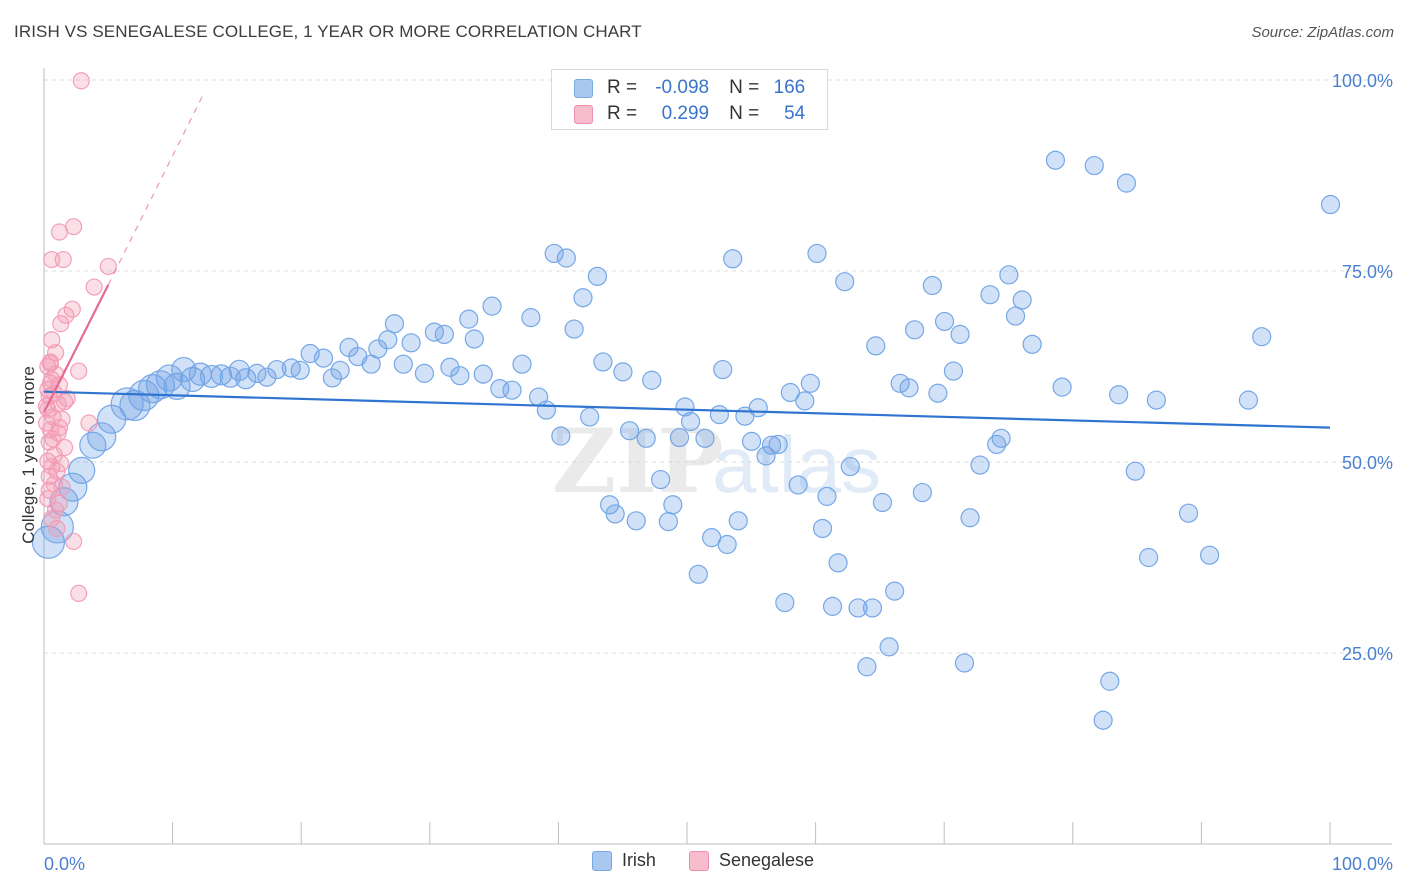 This screenshot has height=892, width=1406. What do you see at coordinates (1362, 864) in the screenshot?
I see `x-tick-label: 100.0%` at bounding box center [1362, 864].